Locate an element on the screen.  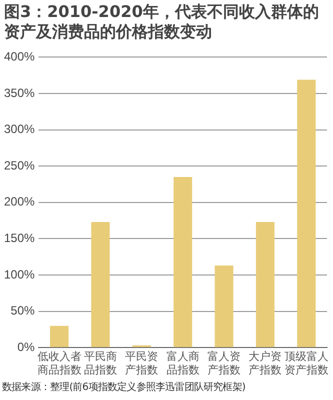
source-note: 数据来源：整理(前6项指数定义参照李迅雷团队研究框架) is located at coordinates (123, 387).